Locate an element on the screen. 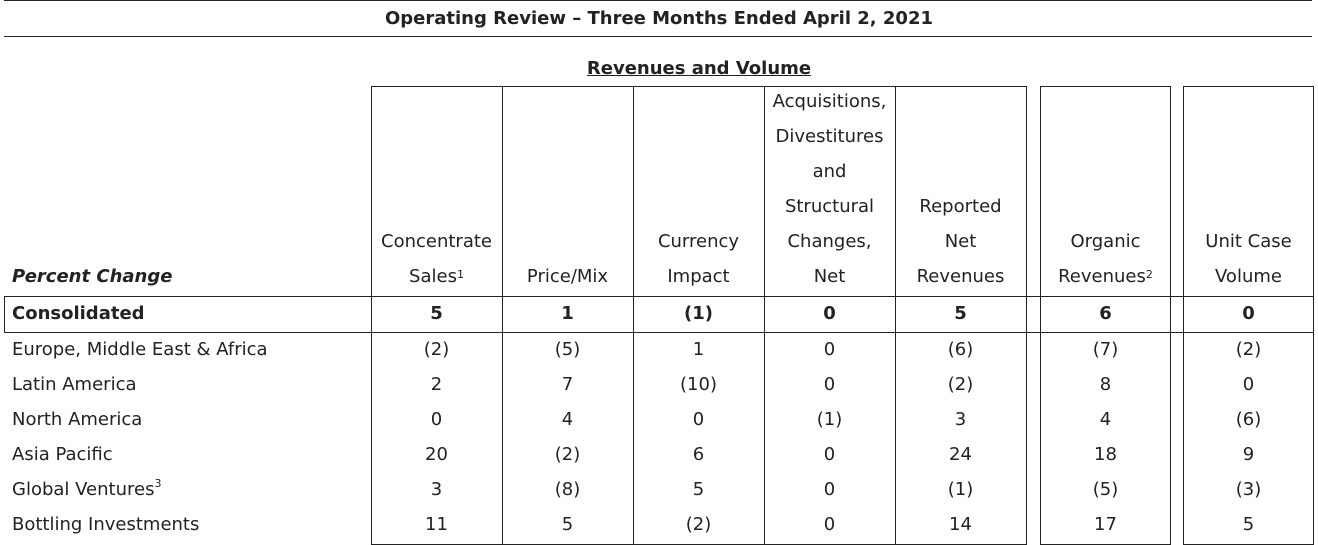  row-label: Europe, Middle East & Africa is located at coordinates (140, 349).